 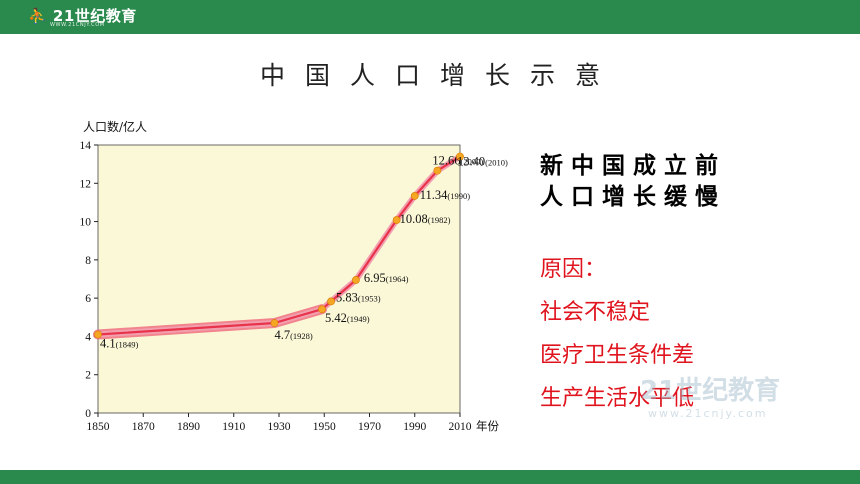 I want to click on site-logo: ⛹ 21世纪教育 WWW.21CNJY.COM, so click(x=82, y=16).